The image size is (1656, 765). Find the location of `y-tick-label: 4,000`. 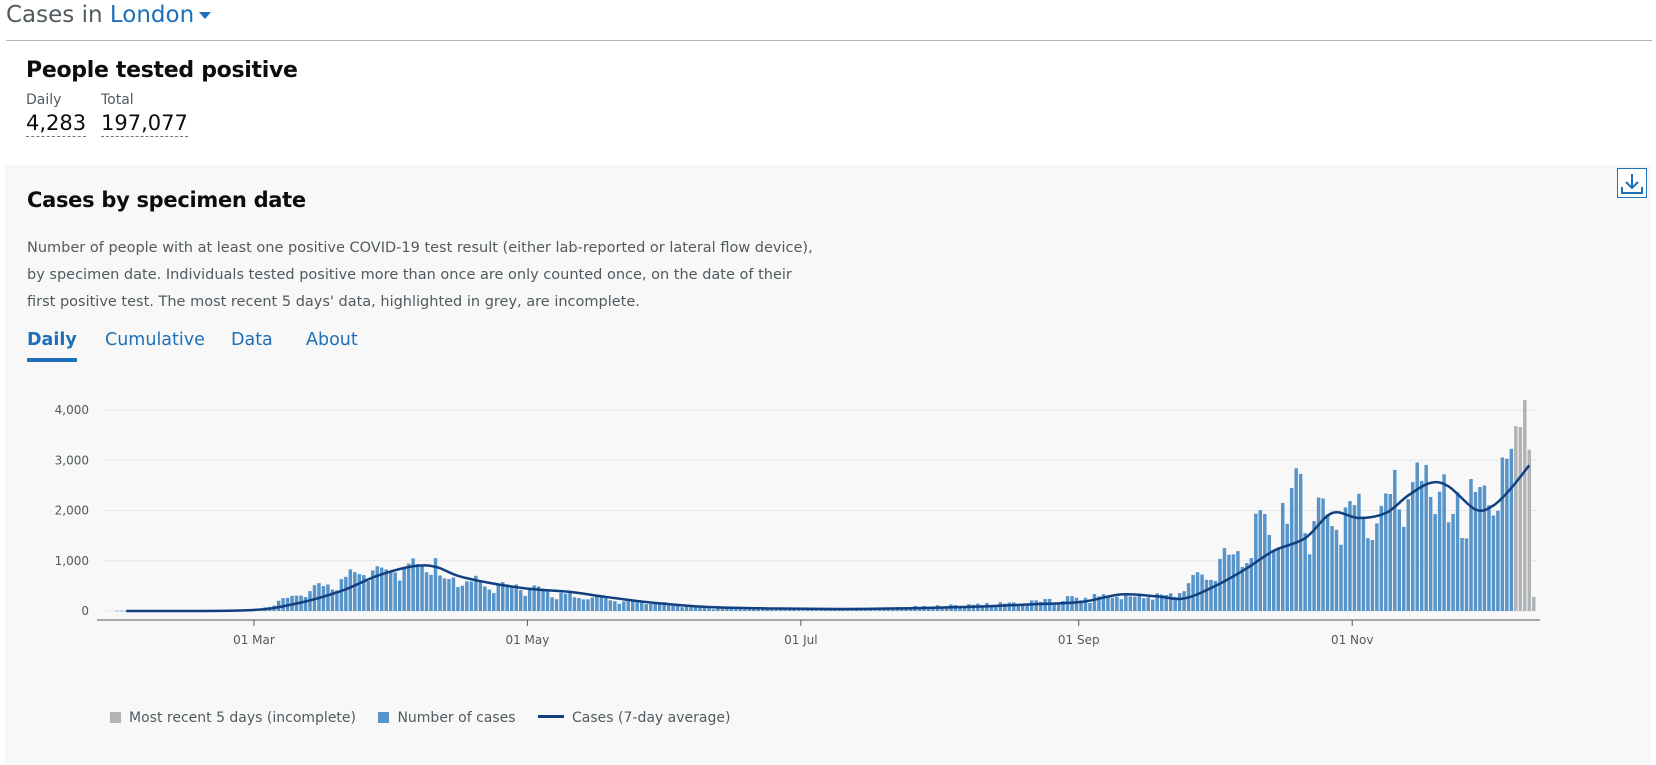

y-tick-label: 4,000 is located at coordinates (72, 410).